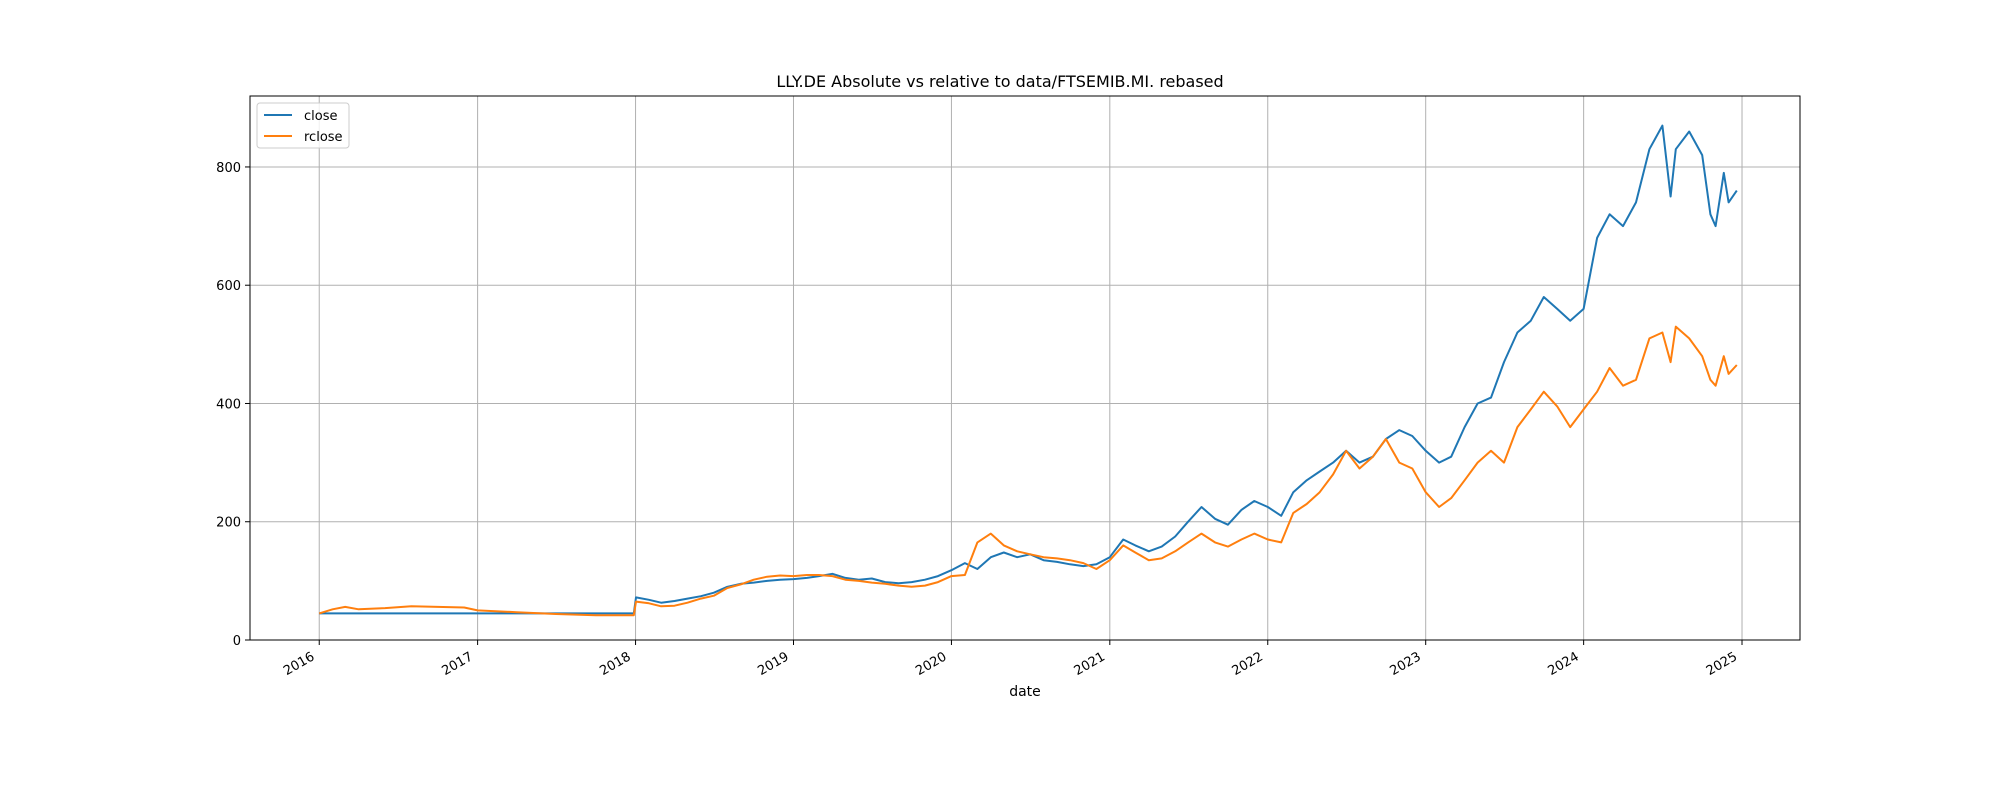 This screenshot has width=2000, height=800. What do you see at coordinates (303, 125) in the screenshot?
I see `legend: close rclose` at bounding box center [303, 125].